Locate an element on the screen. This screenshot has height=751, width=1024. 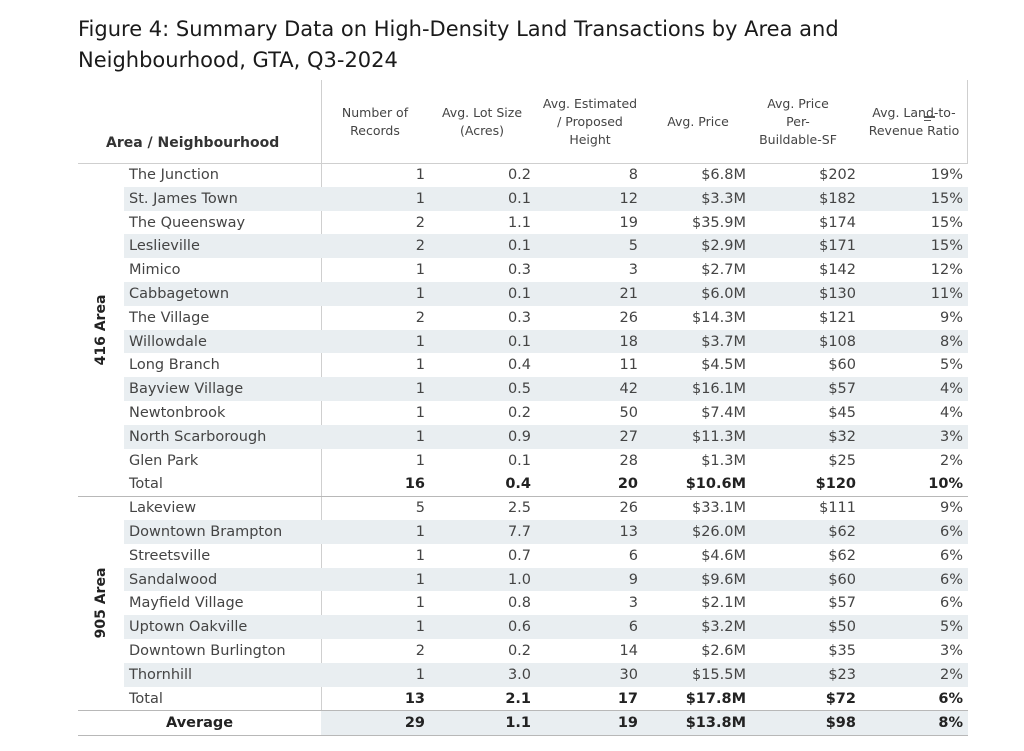
table-cell: 1.1 is located at coordinates (519, 222).